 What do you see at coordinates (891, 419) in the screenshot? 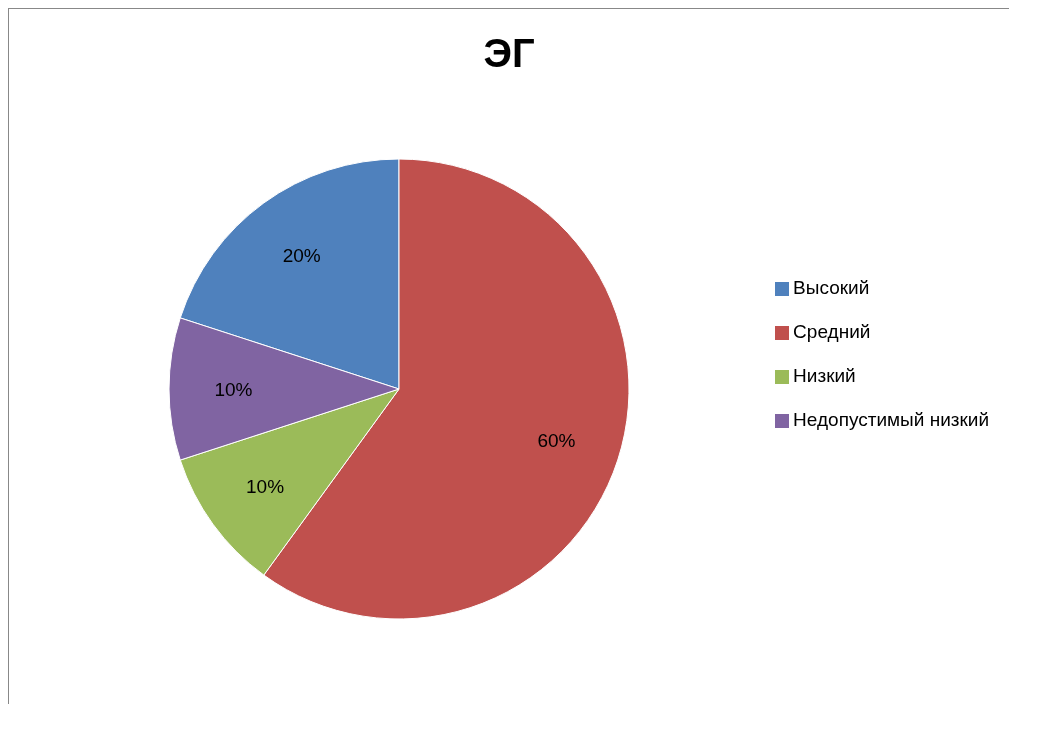
I see `legend-label: Недопустимый низкий` at bounding box center [891, 419].